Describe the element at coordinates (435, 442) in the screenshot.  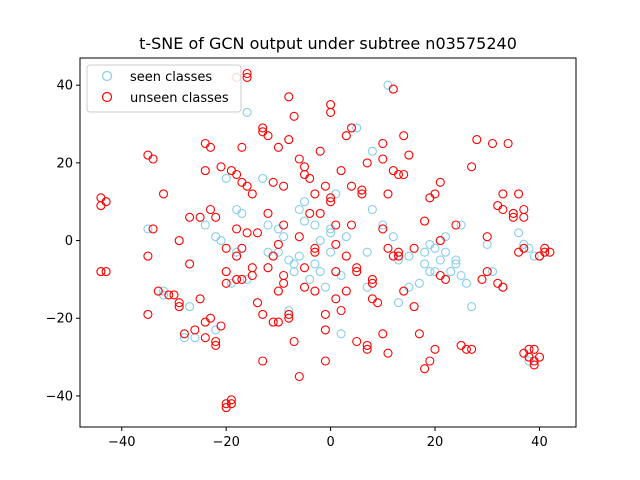
I see `x-tick-label: 20` at that location.